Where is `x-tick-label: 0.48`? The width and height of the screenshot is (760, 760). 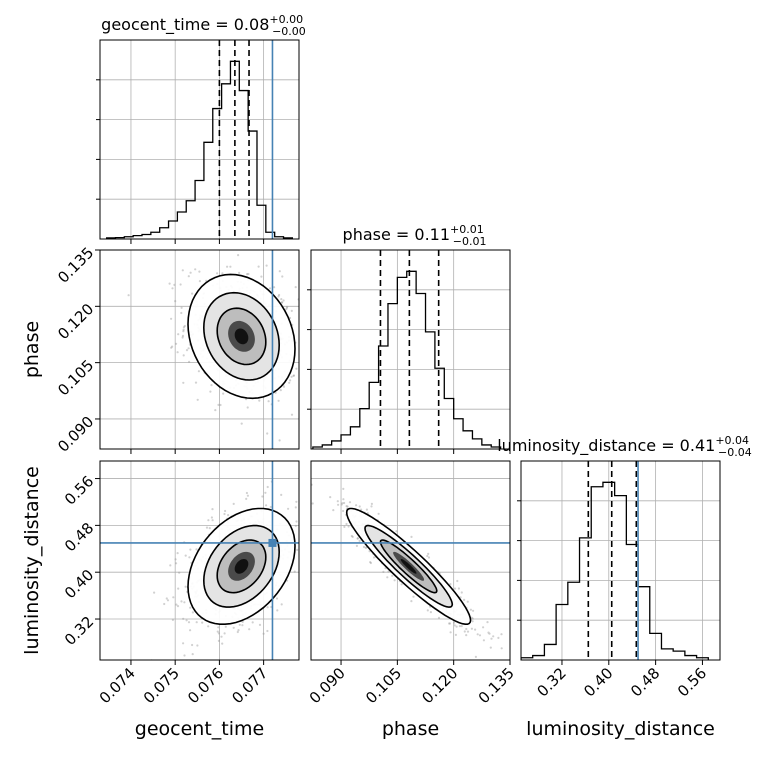
x-tick-label: 0.48 is located at coordinates (645, 682).